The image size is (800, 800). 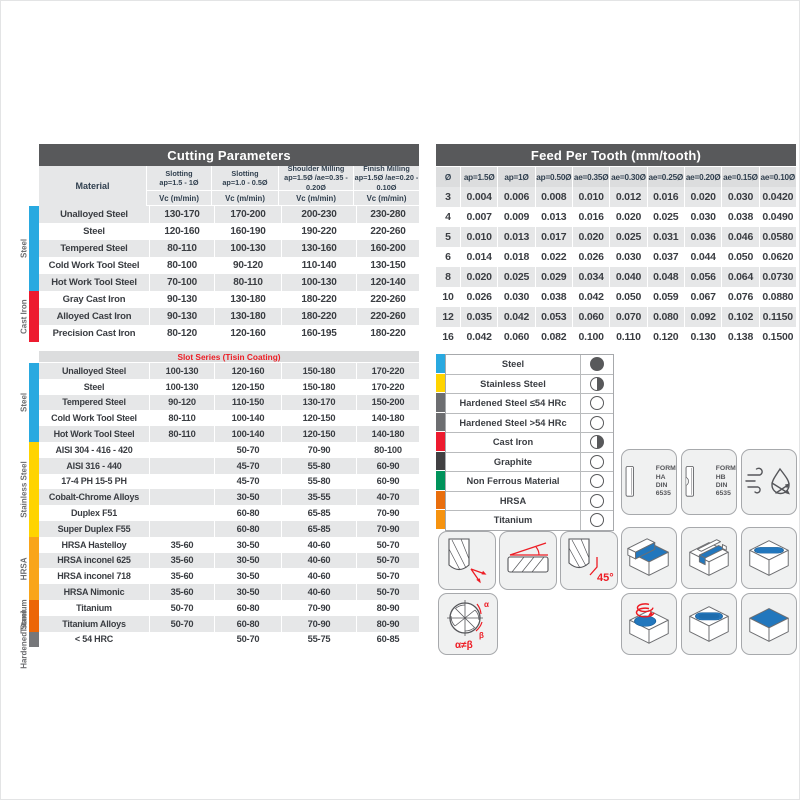 What do you see at coordinates (319, 333) in the screenshot?
I see `value-cell: 160-195` at bounding box center [319, 333].